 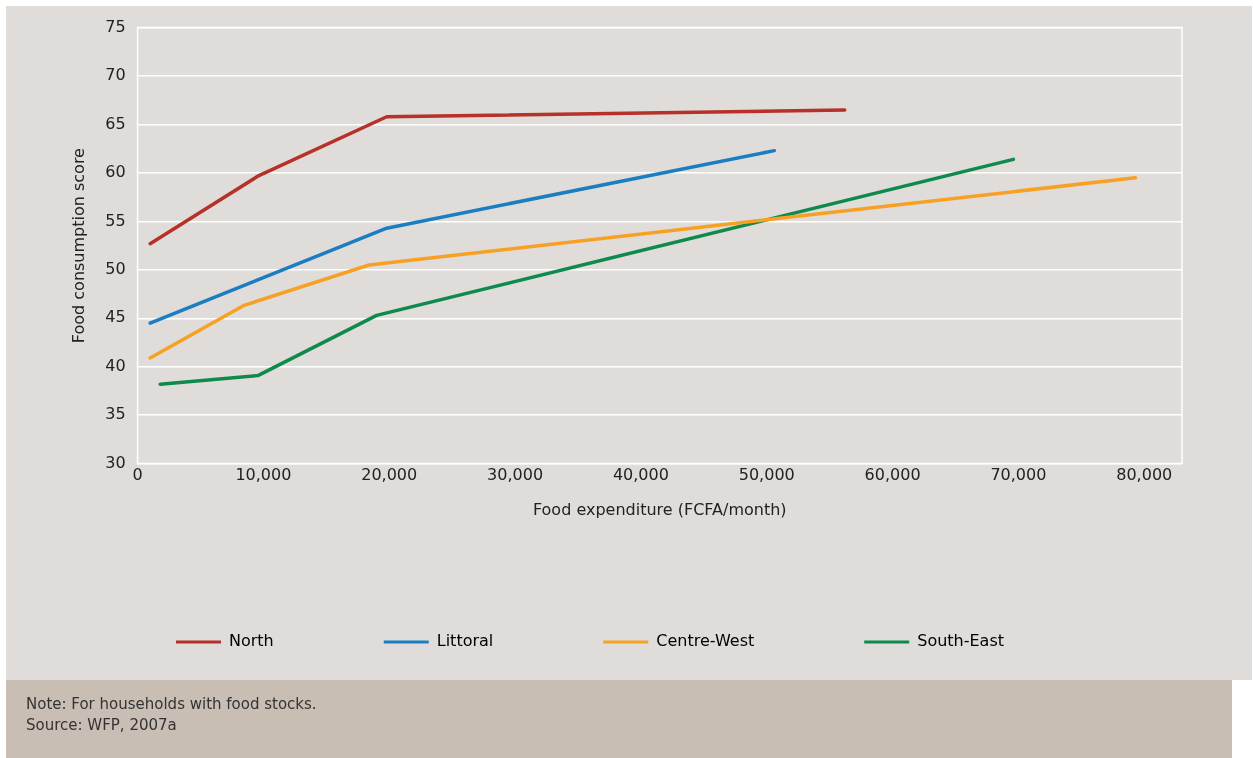 What do you see at coordinates (172, 704) in the screenshot?
I see `text: Note: For households with food stocks.` at bounding box center [172, 704].